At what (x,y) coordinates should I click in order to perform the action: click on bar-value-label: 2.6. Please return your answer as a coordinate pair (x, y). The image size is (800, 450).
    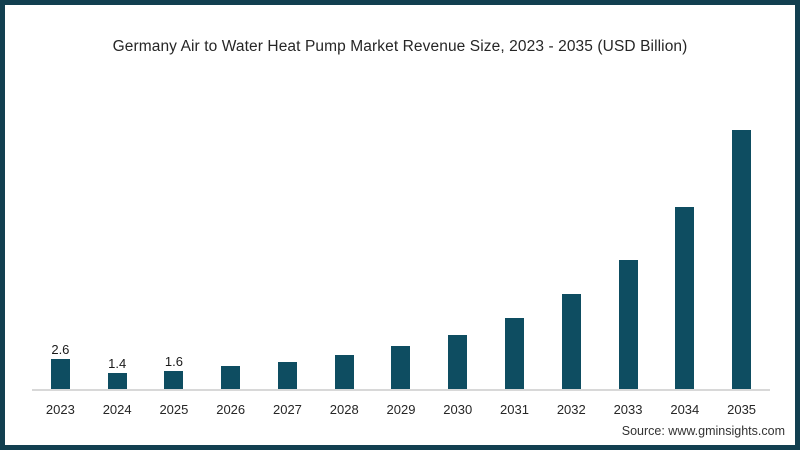
    Looking at the image, I should click on (60, 350).